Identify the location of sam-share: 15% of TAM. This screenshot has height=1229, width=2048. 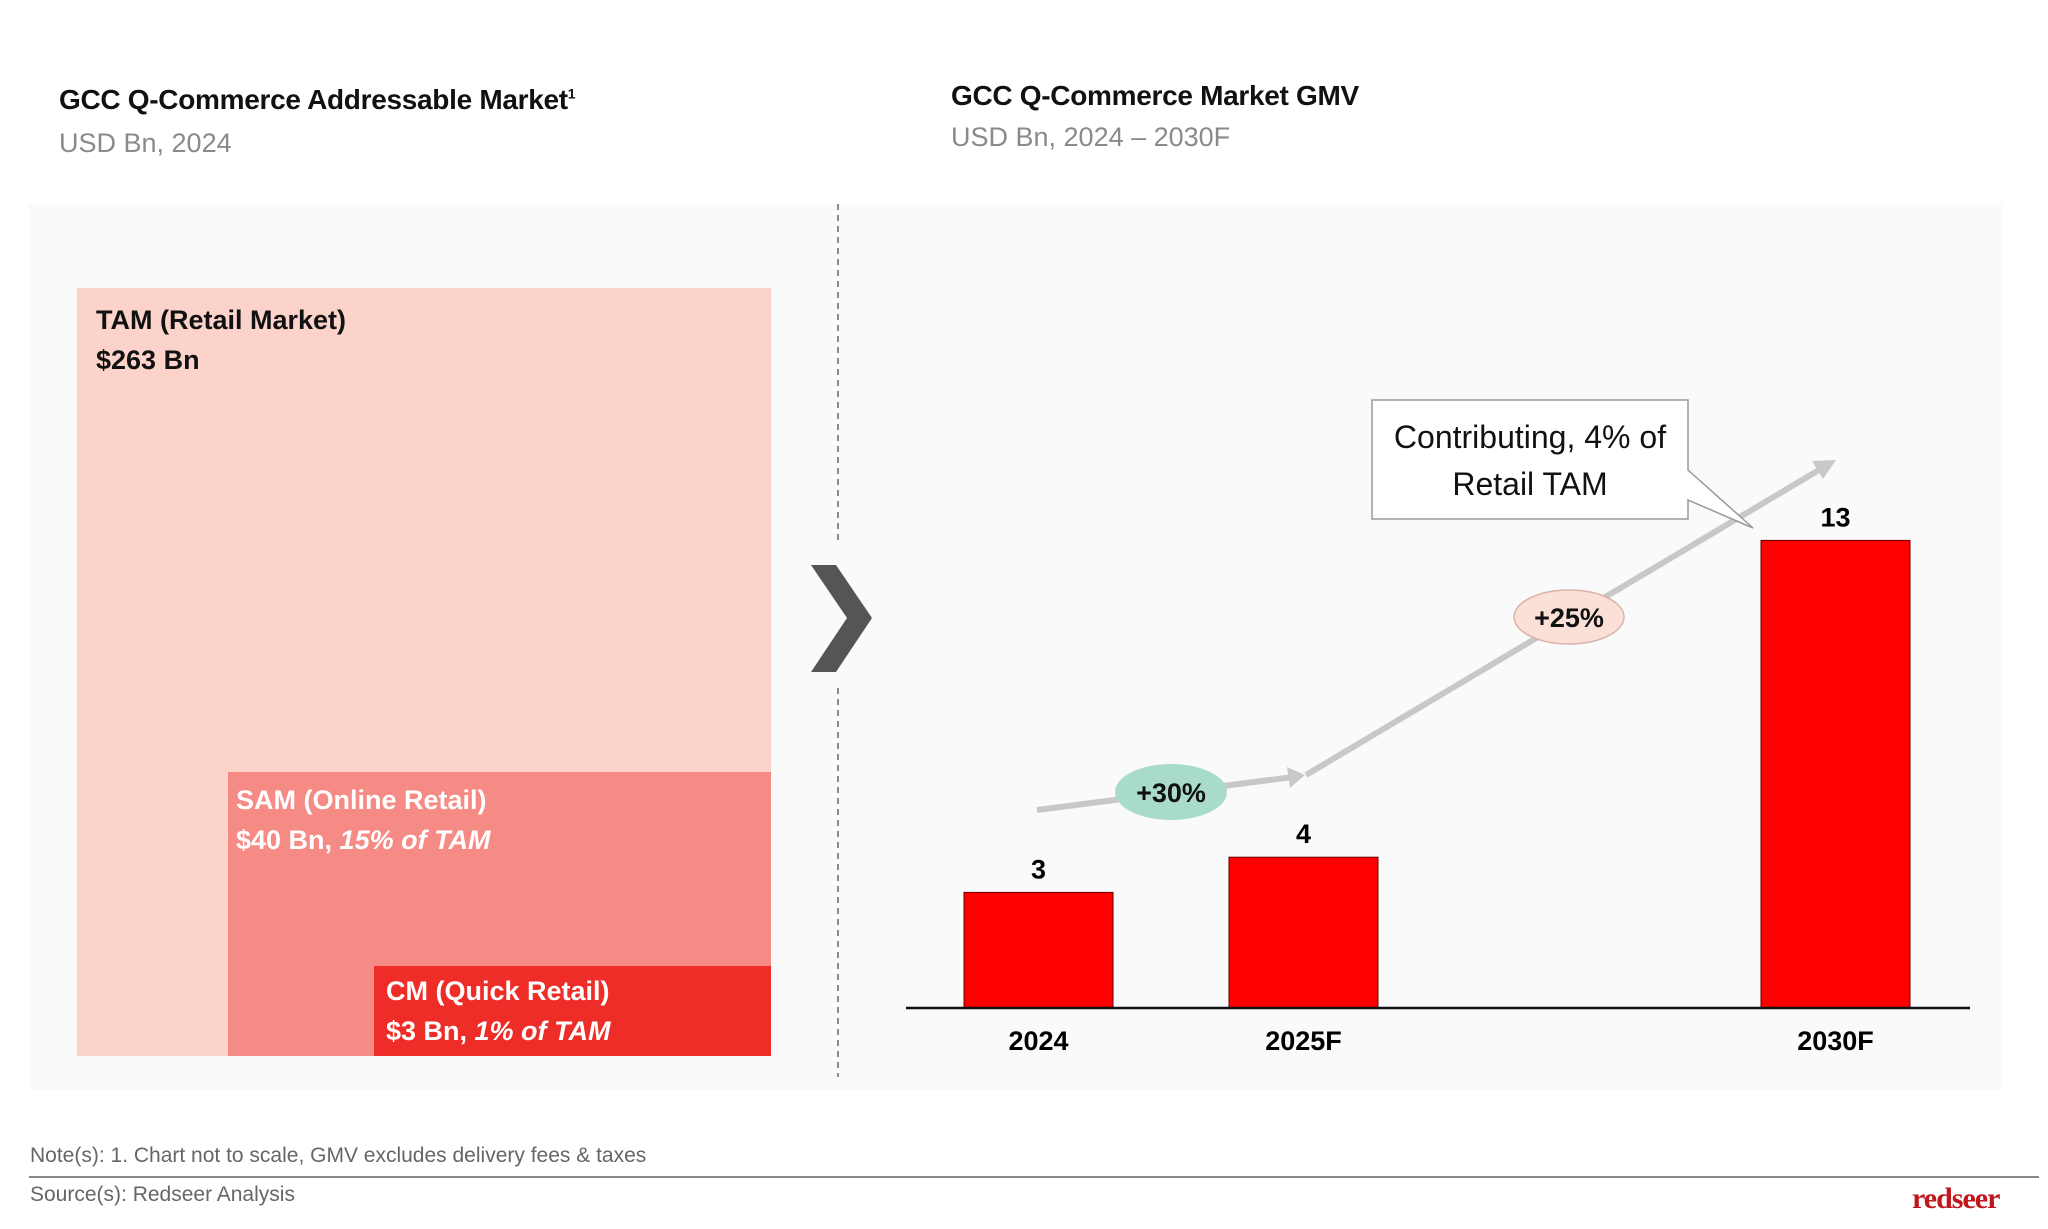
(415, 840).